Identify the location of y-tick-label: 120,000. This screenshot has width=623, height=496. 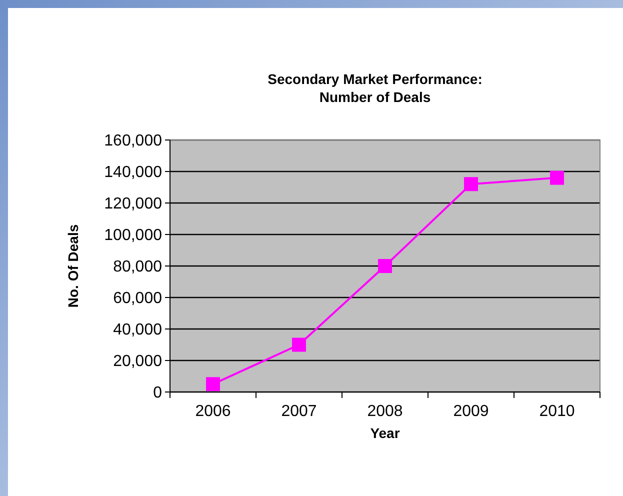
(133, 204).